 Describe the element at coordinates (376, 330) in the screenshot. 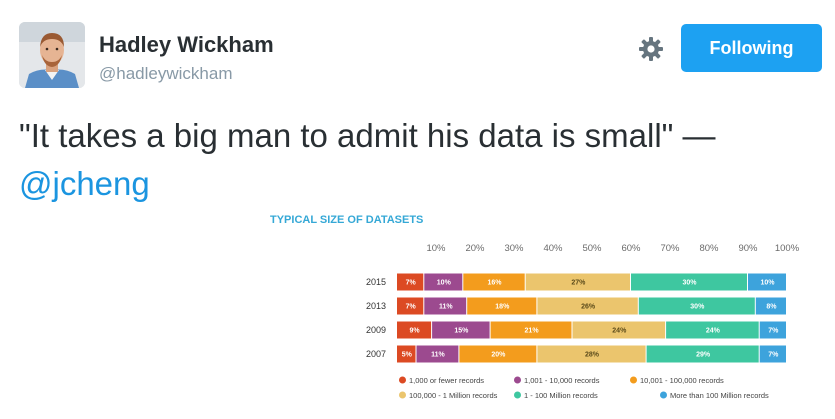

I see `y-category-label: 2009` at that location.